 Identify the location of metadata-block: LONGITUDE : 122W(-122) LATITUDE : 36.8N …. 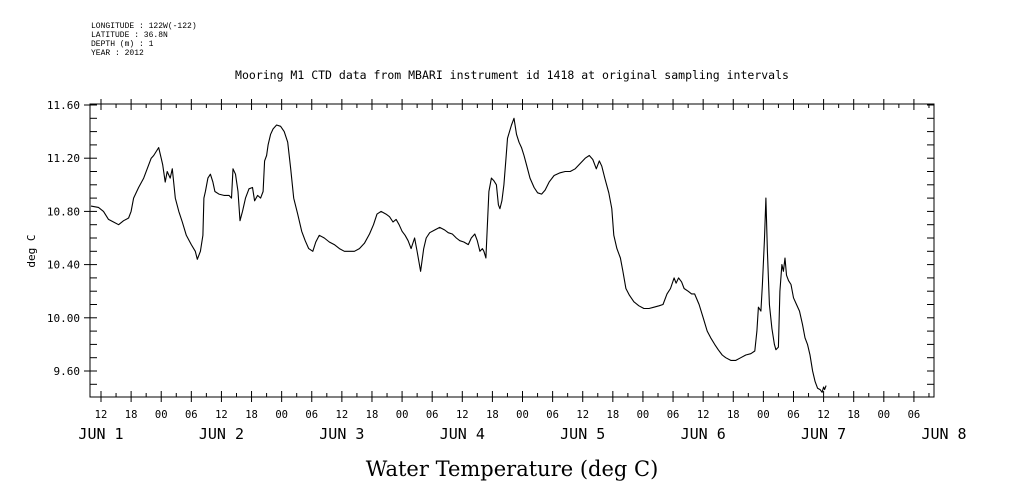
(144, 40).